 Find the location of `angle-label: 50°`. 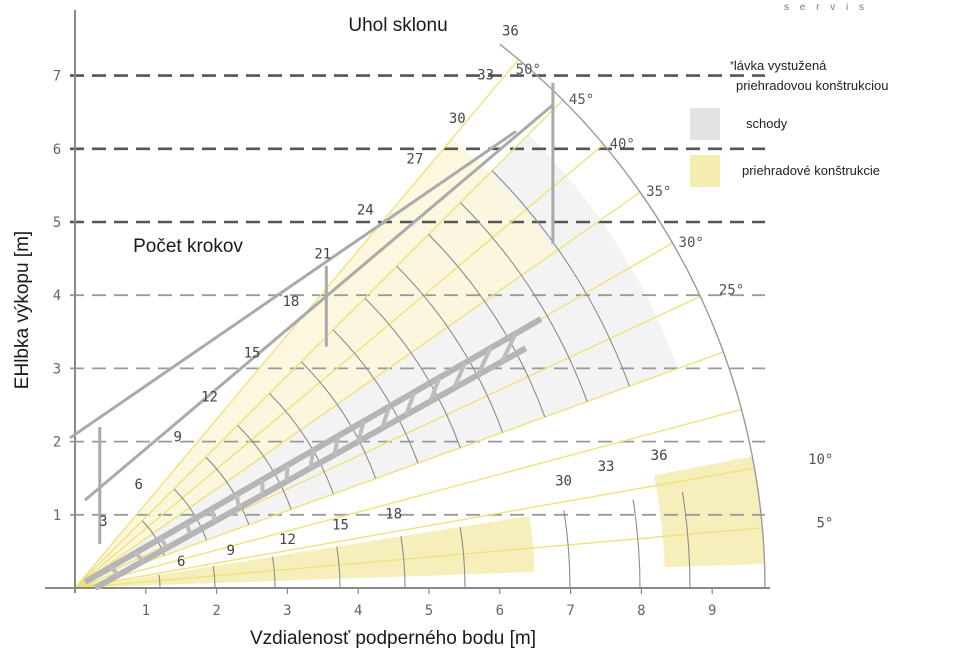

angle-label: 50° is located at coordinates (528, 70).